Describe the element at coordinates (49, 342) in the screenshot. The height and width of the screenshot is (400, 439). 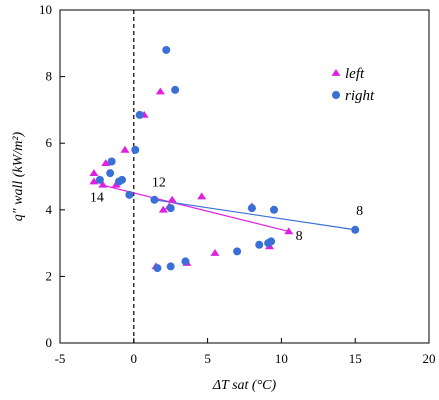
I see `y-tick-label: 0` at that location.